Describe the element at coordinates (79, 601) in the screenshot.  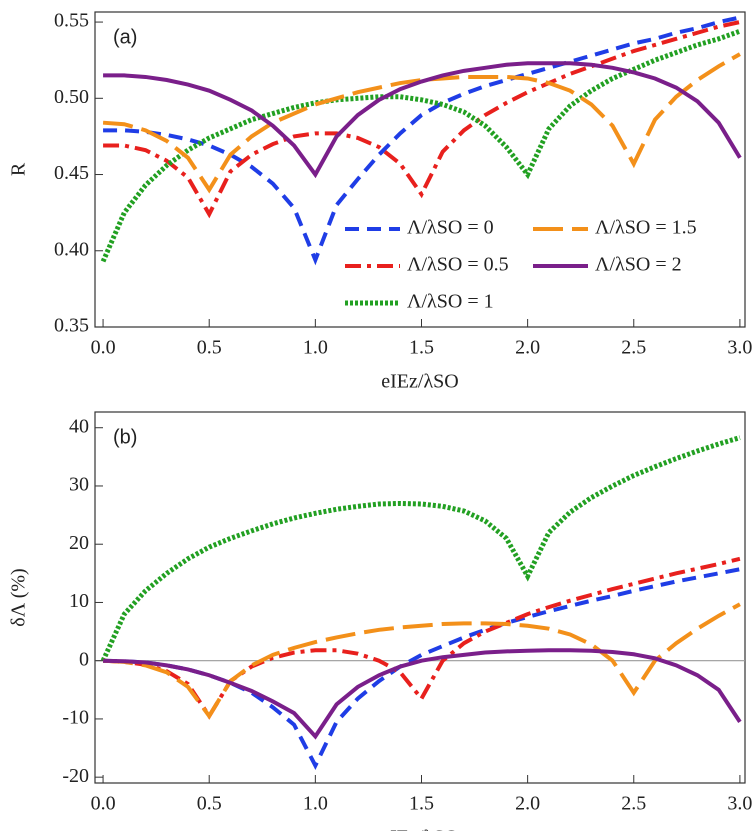
I see `y-tick-label: 10` at that location.